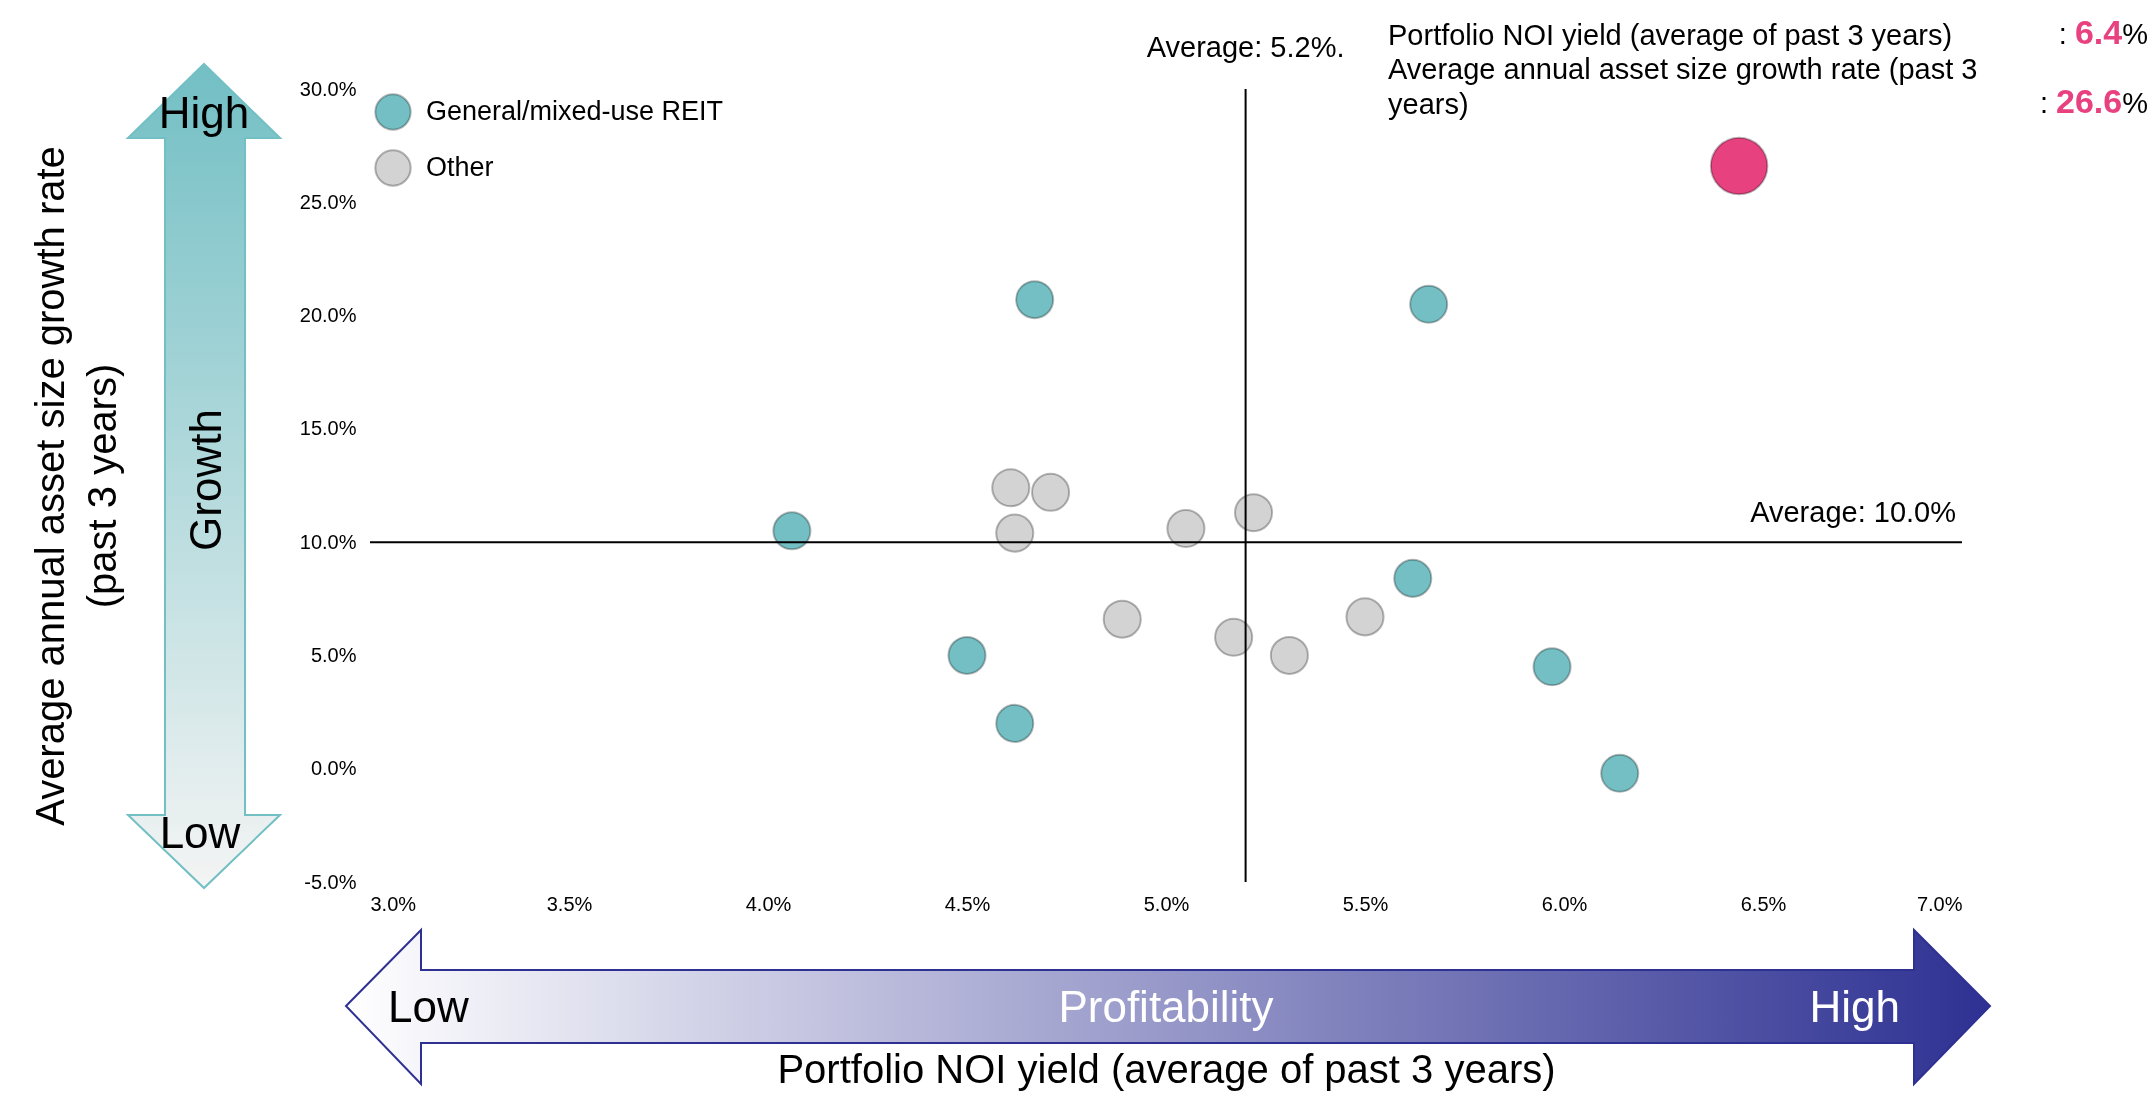 Image resolution: width=2151 pixels, height=1101 pixels. I want to click on x-tick-label: 4.5%, so click(967, 903).